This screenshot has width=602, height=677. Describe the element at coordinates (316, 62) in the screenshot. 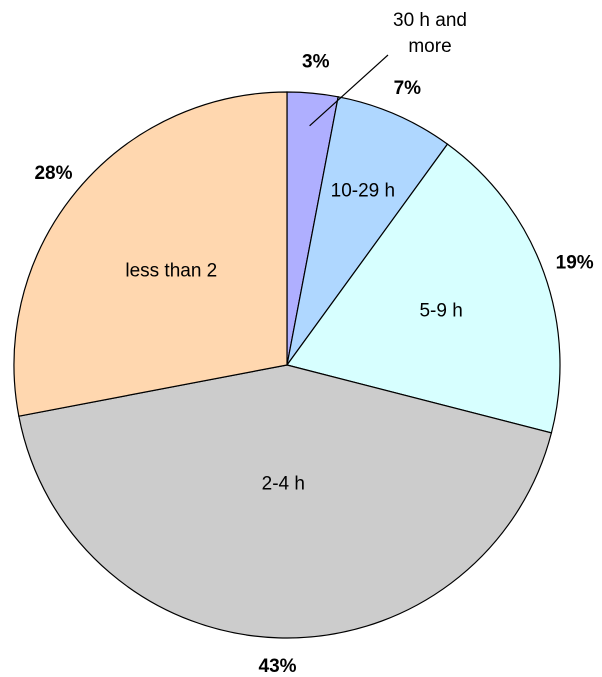

I see `pct-label-30-h-and-more: 3%` at that location.